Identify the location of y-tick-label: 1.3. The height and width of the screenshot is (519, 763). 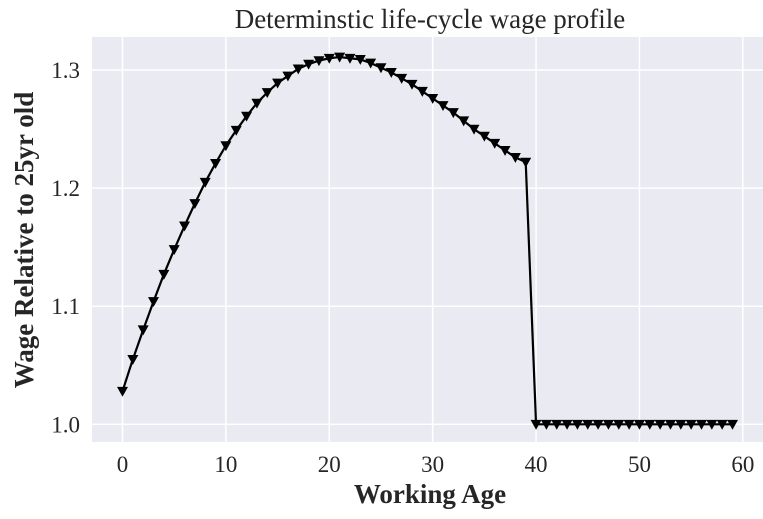
(65, 70).